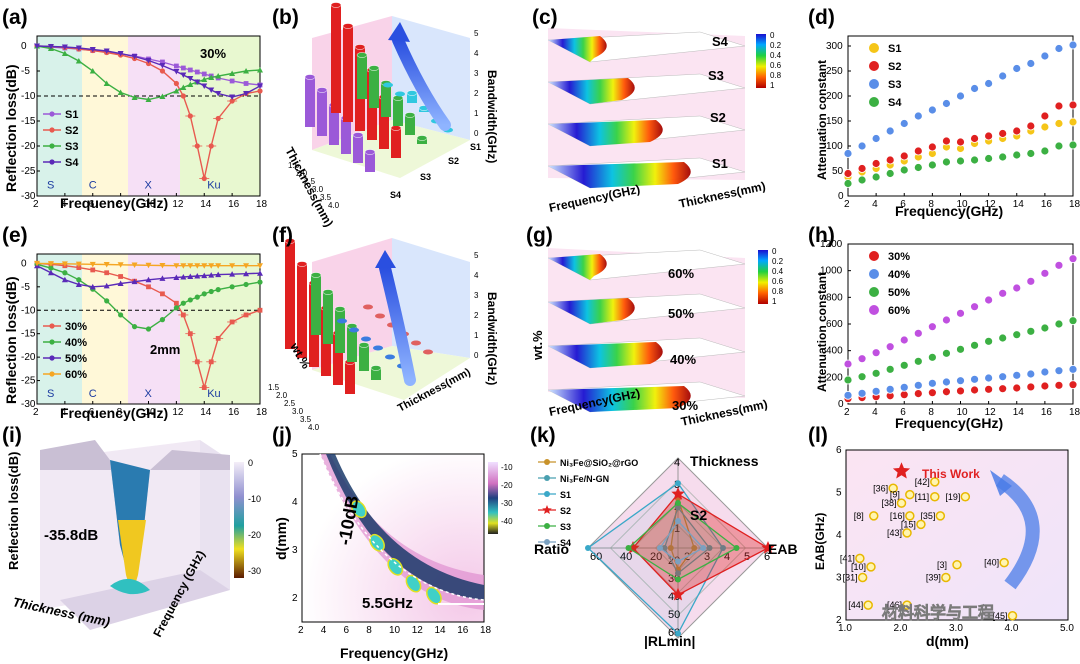  What do you see at coordinates (716, 75) in the screenshot?
I see `layer-label-s3: S3` at bounding box center [716, 75].